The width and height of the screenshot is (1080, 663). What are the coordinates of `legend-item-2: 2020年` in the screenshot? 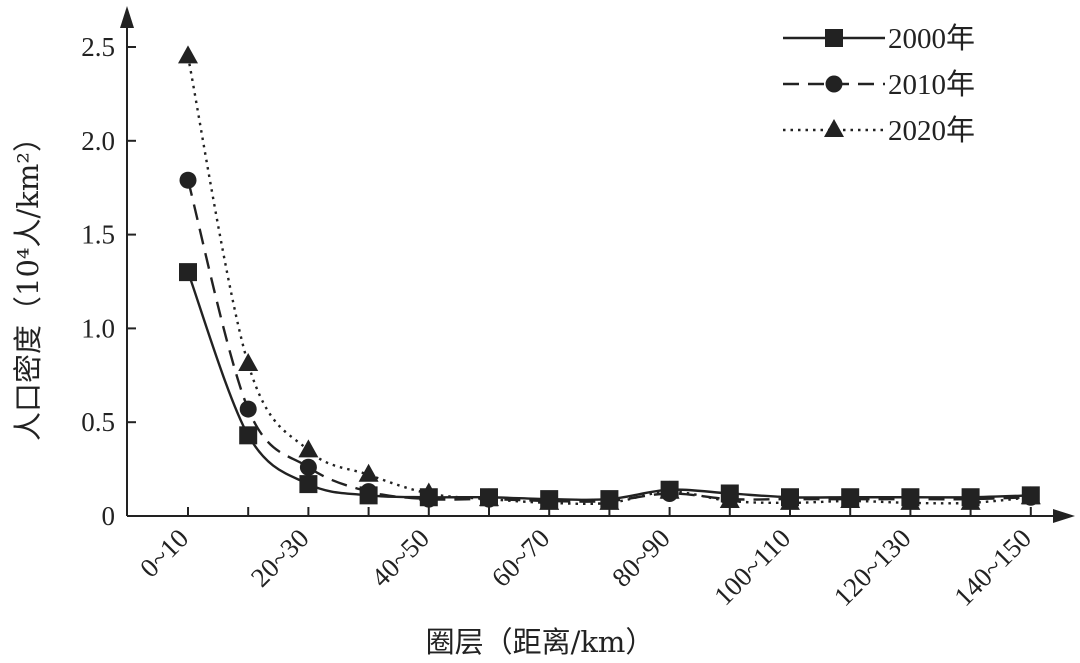 It's located at (879, 130).